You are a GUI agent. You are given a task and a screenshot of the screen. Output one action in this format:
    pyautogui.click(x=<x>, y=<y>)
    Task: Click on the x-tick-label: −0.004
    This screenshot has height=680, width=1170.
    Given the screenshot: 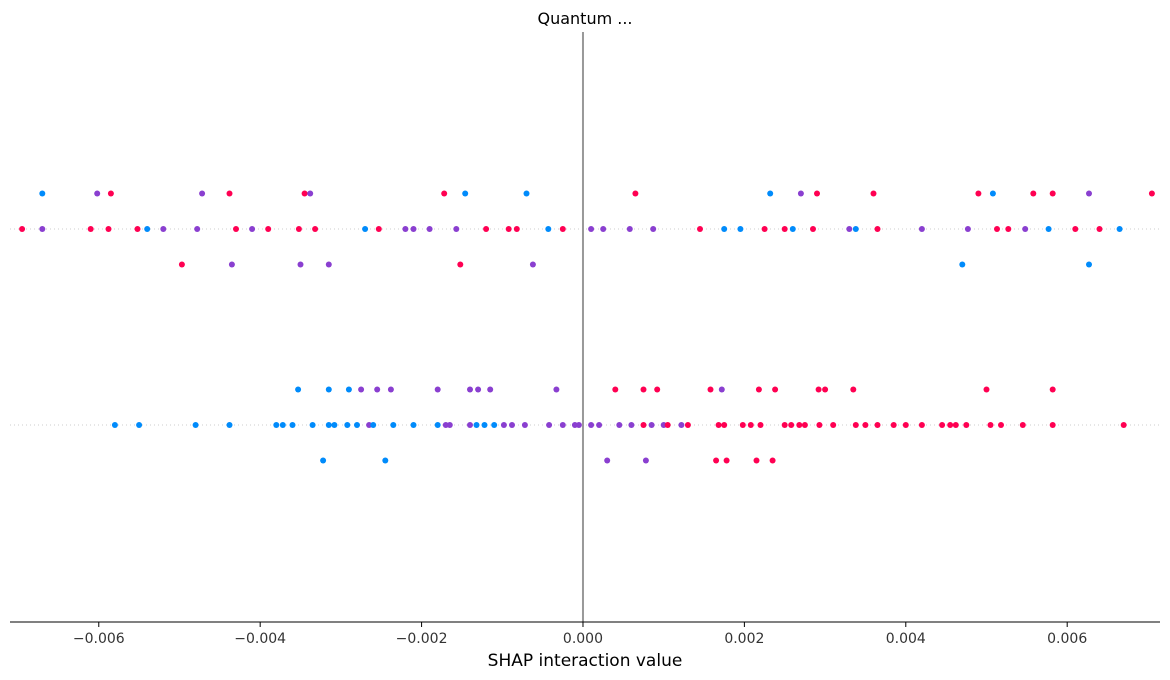 What is the action you would take?
    pyautogui.click(x=260, y=639)
    